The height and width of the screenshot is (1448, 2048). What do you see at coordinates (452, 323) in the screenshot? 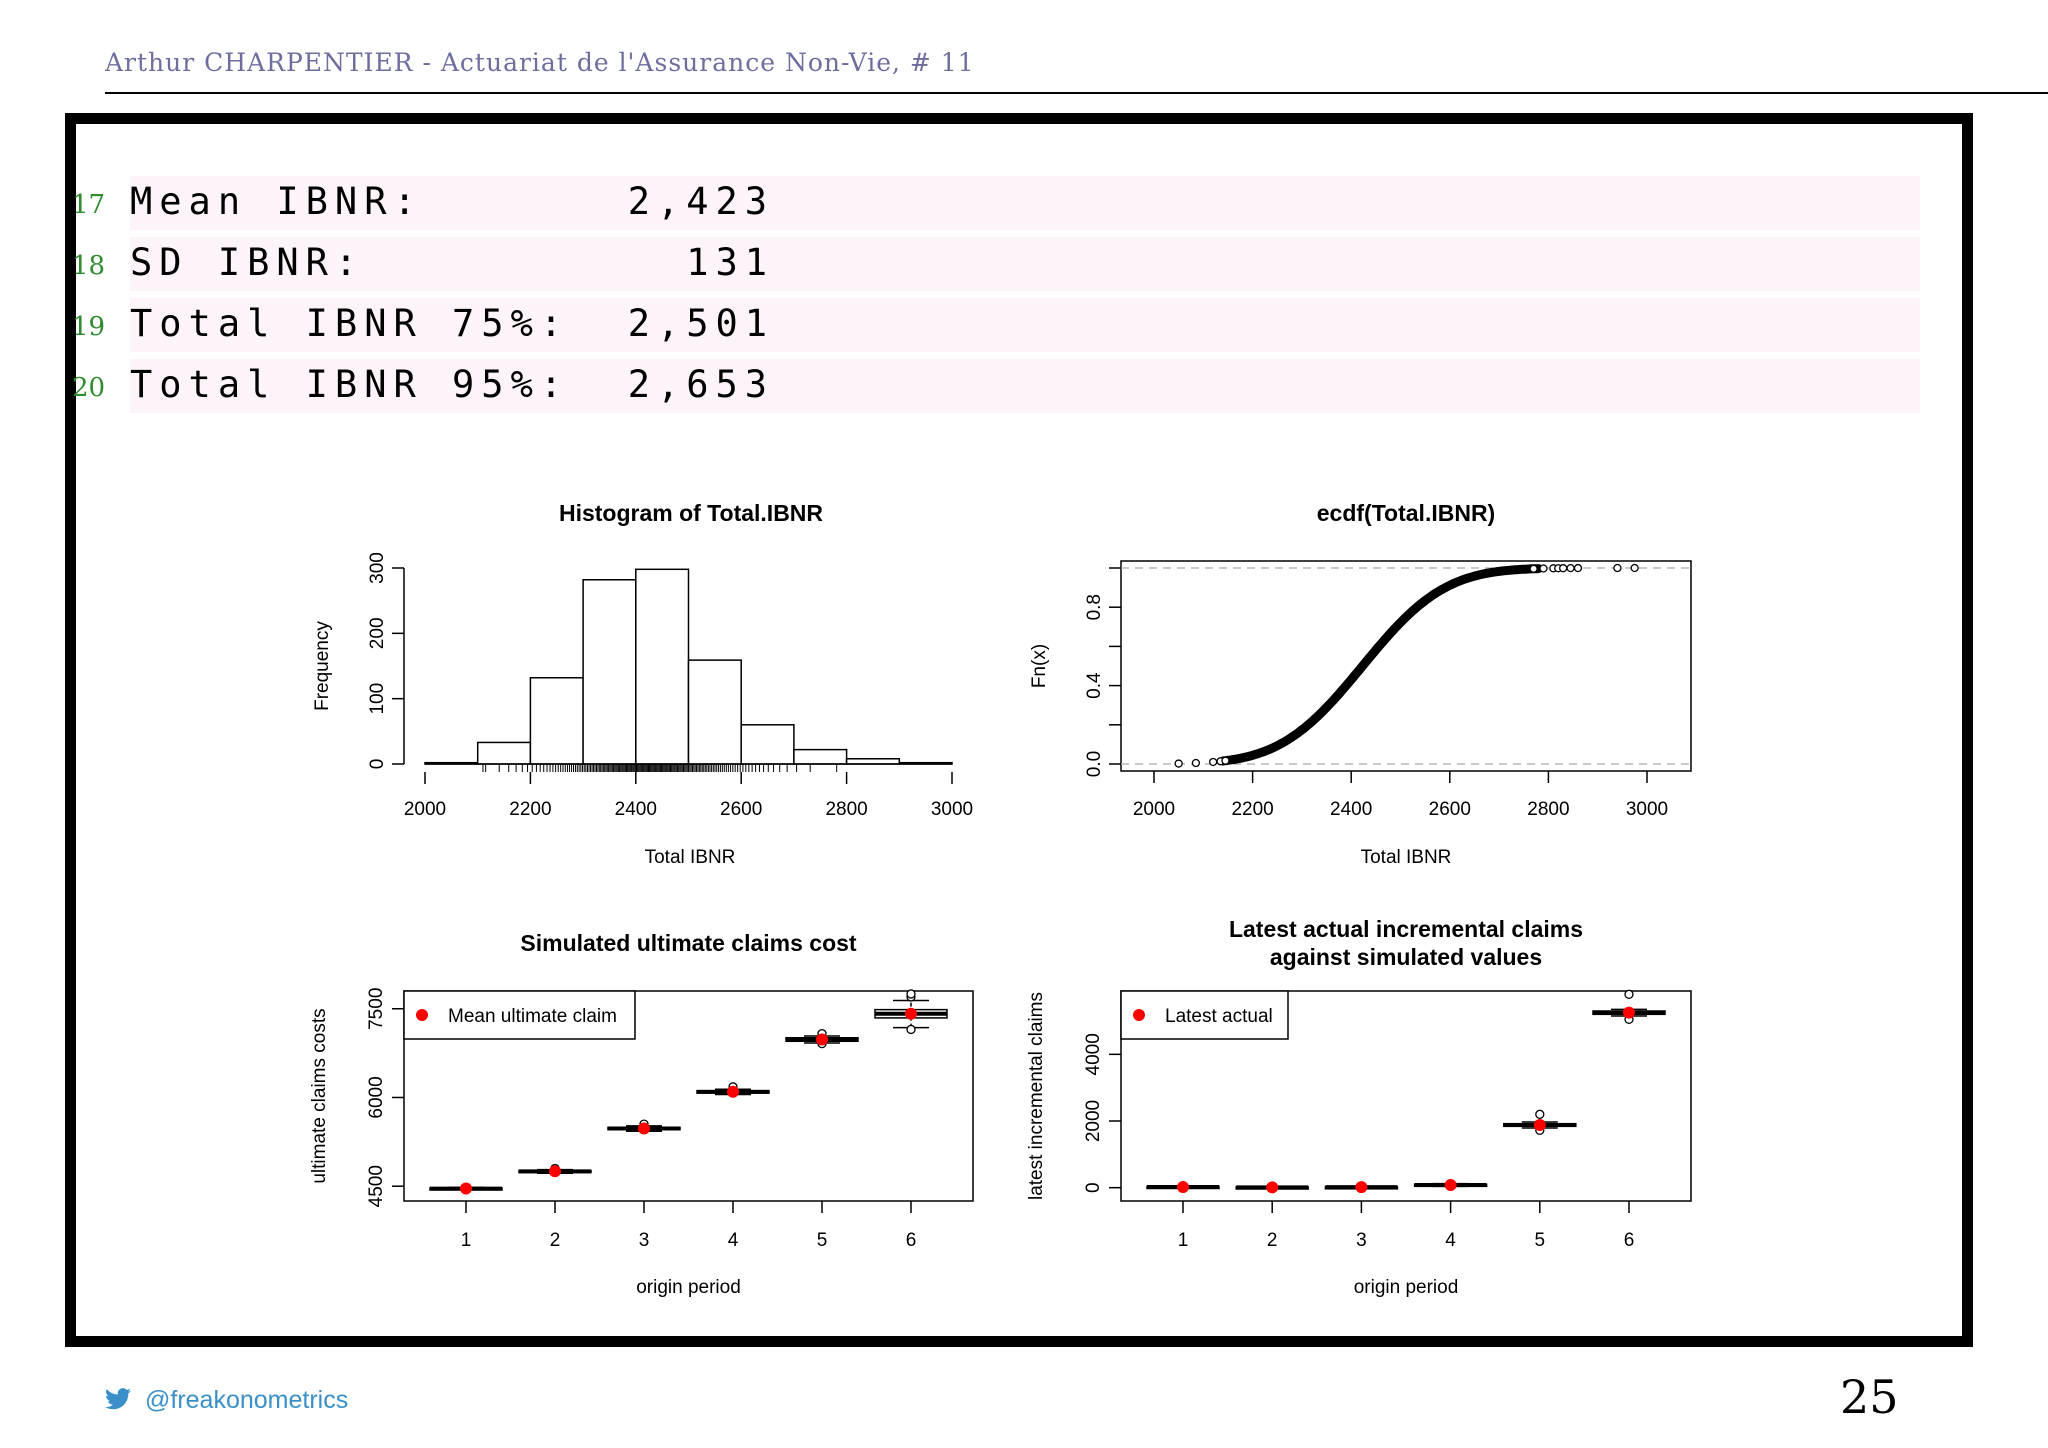
I see `code-line: Total IBNR 75%: 2,501` at bounding box center [452, 323].